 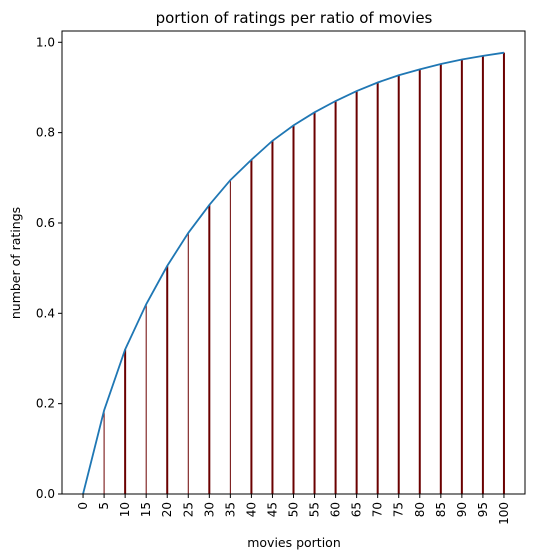 I want to click on chart-title: portion of ratings per ratio of movies, so click(x=294, y=18).